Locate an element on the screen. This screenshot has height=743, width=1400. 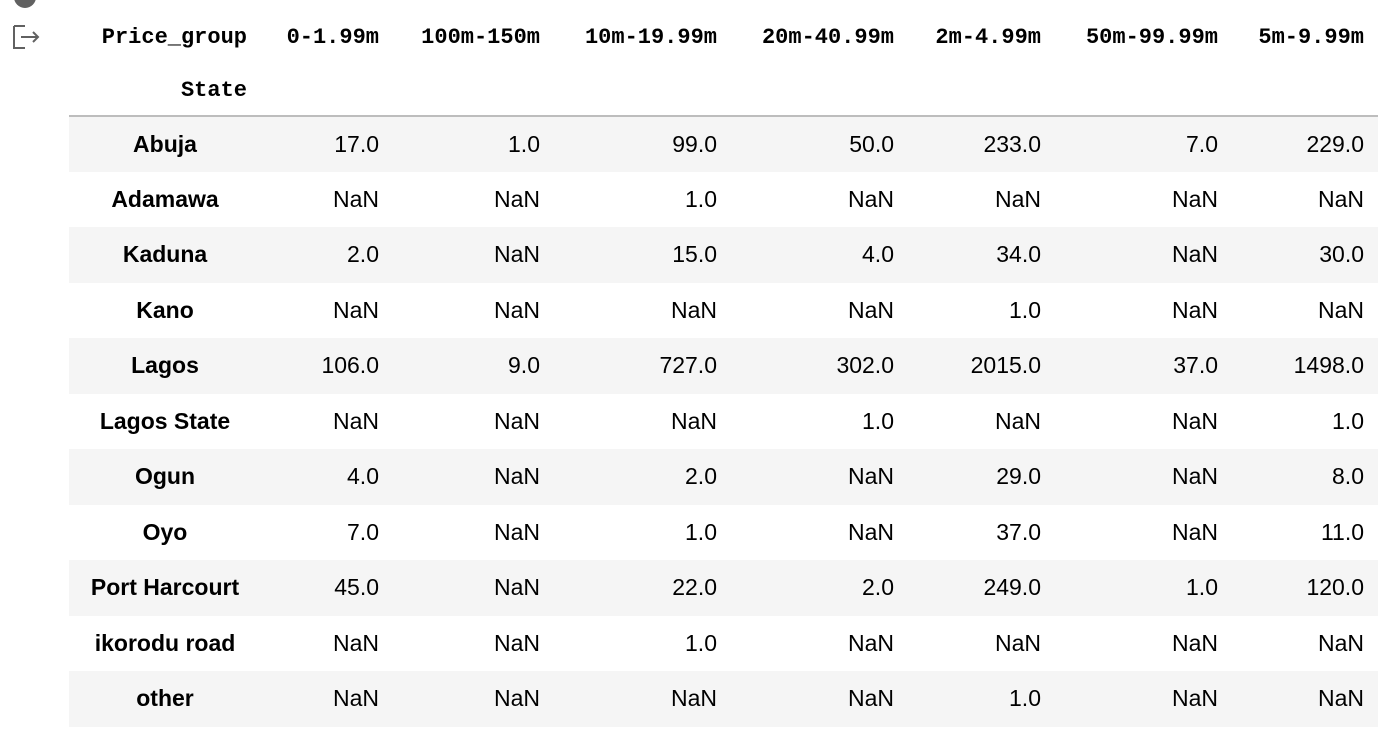
table-cell: 17.0 is located at coordinates (356, 143).